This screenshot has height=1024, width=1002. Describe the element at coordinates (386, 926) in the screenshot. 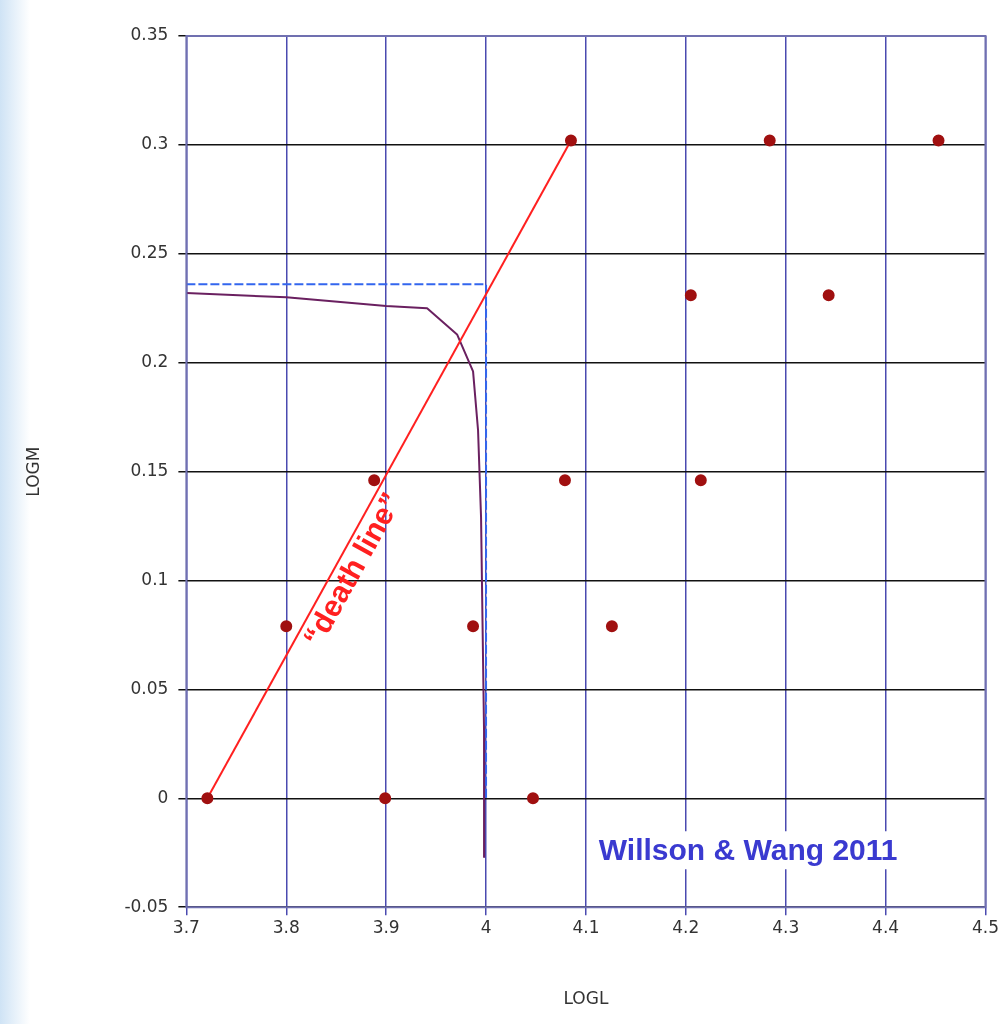

I see `x-tick-label: 3.9` at that location.